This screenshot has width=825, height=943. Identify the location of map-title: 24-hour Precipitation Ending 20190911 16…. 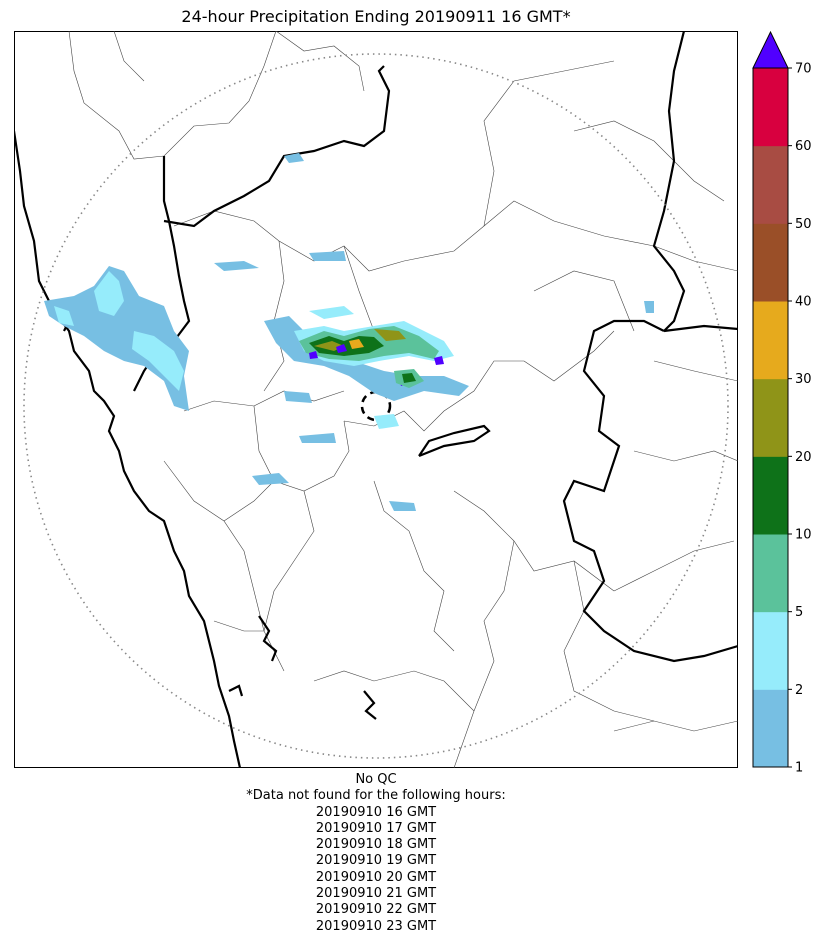
(376, 16).